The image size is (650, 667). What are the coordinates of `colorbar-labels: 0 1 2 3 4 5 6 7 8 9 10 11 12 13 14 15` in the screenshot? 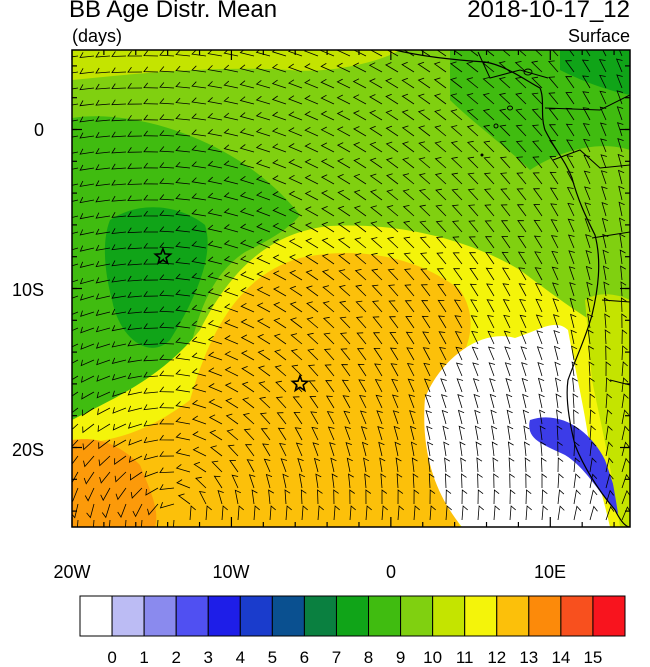 It's located at (354, 657).